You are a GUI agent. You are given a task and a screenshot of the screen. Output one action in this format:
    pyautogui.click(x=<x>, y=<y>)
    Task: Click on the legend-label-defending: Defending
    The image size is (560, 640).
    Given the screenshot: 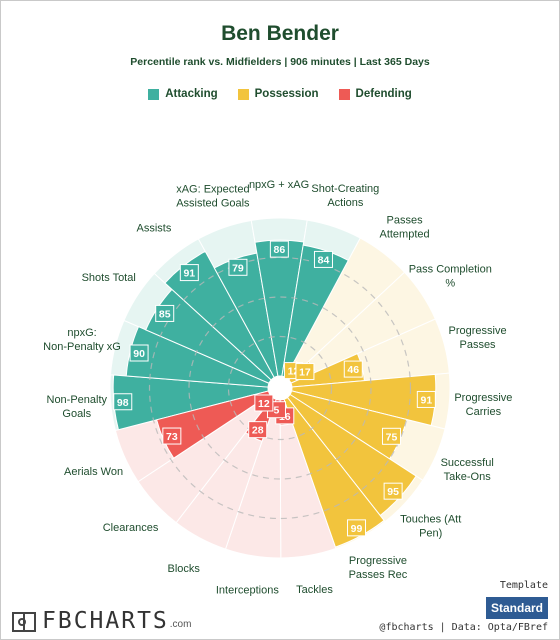 What is the action you would take?
    pyautogui.click(x=383, y=94)
    